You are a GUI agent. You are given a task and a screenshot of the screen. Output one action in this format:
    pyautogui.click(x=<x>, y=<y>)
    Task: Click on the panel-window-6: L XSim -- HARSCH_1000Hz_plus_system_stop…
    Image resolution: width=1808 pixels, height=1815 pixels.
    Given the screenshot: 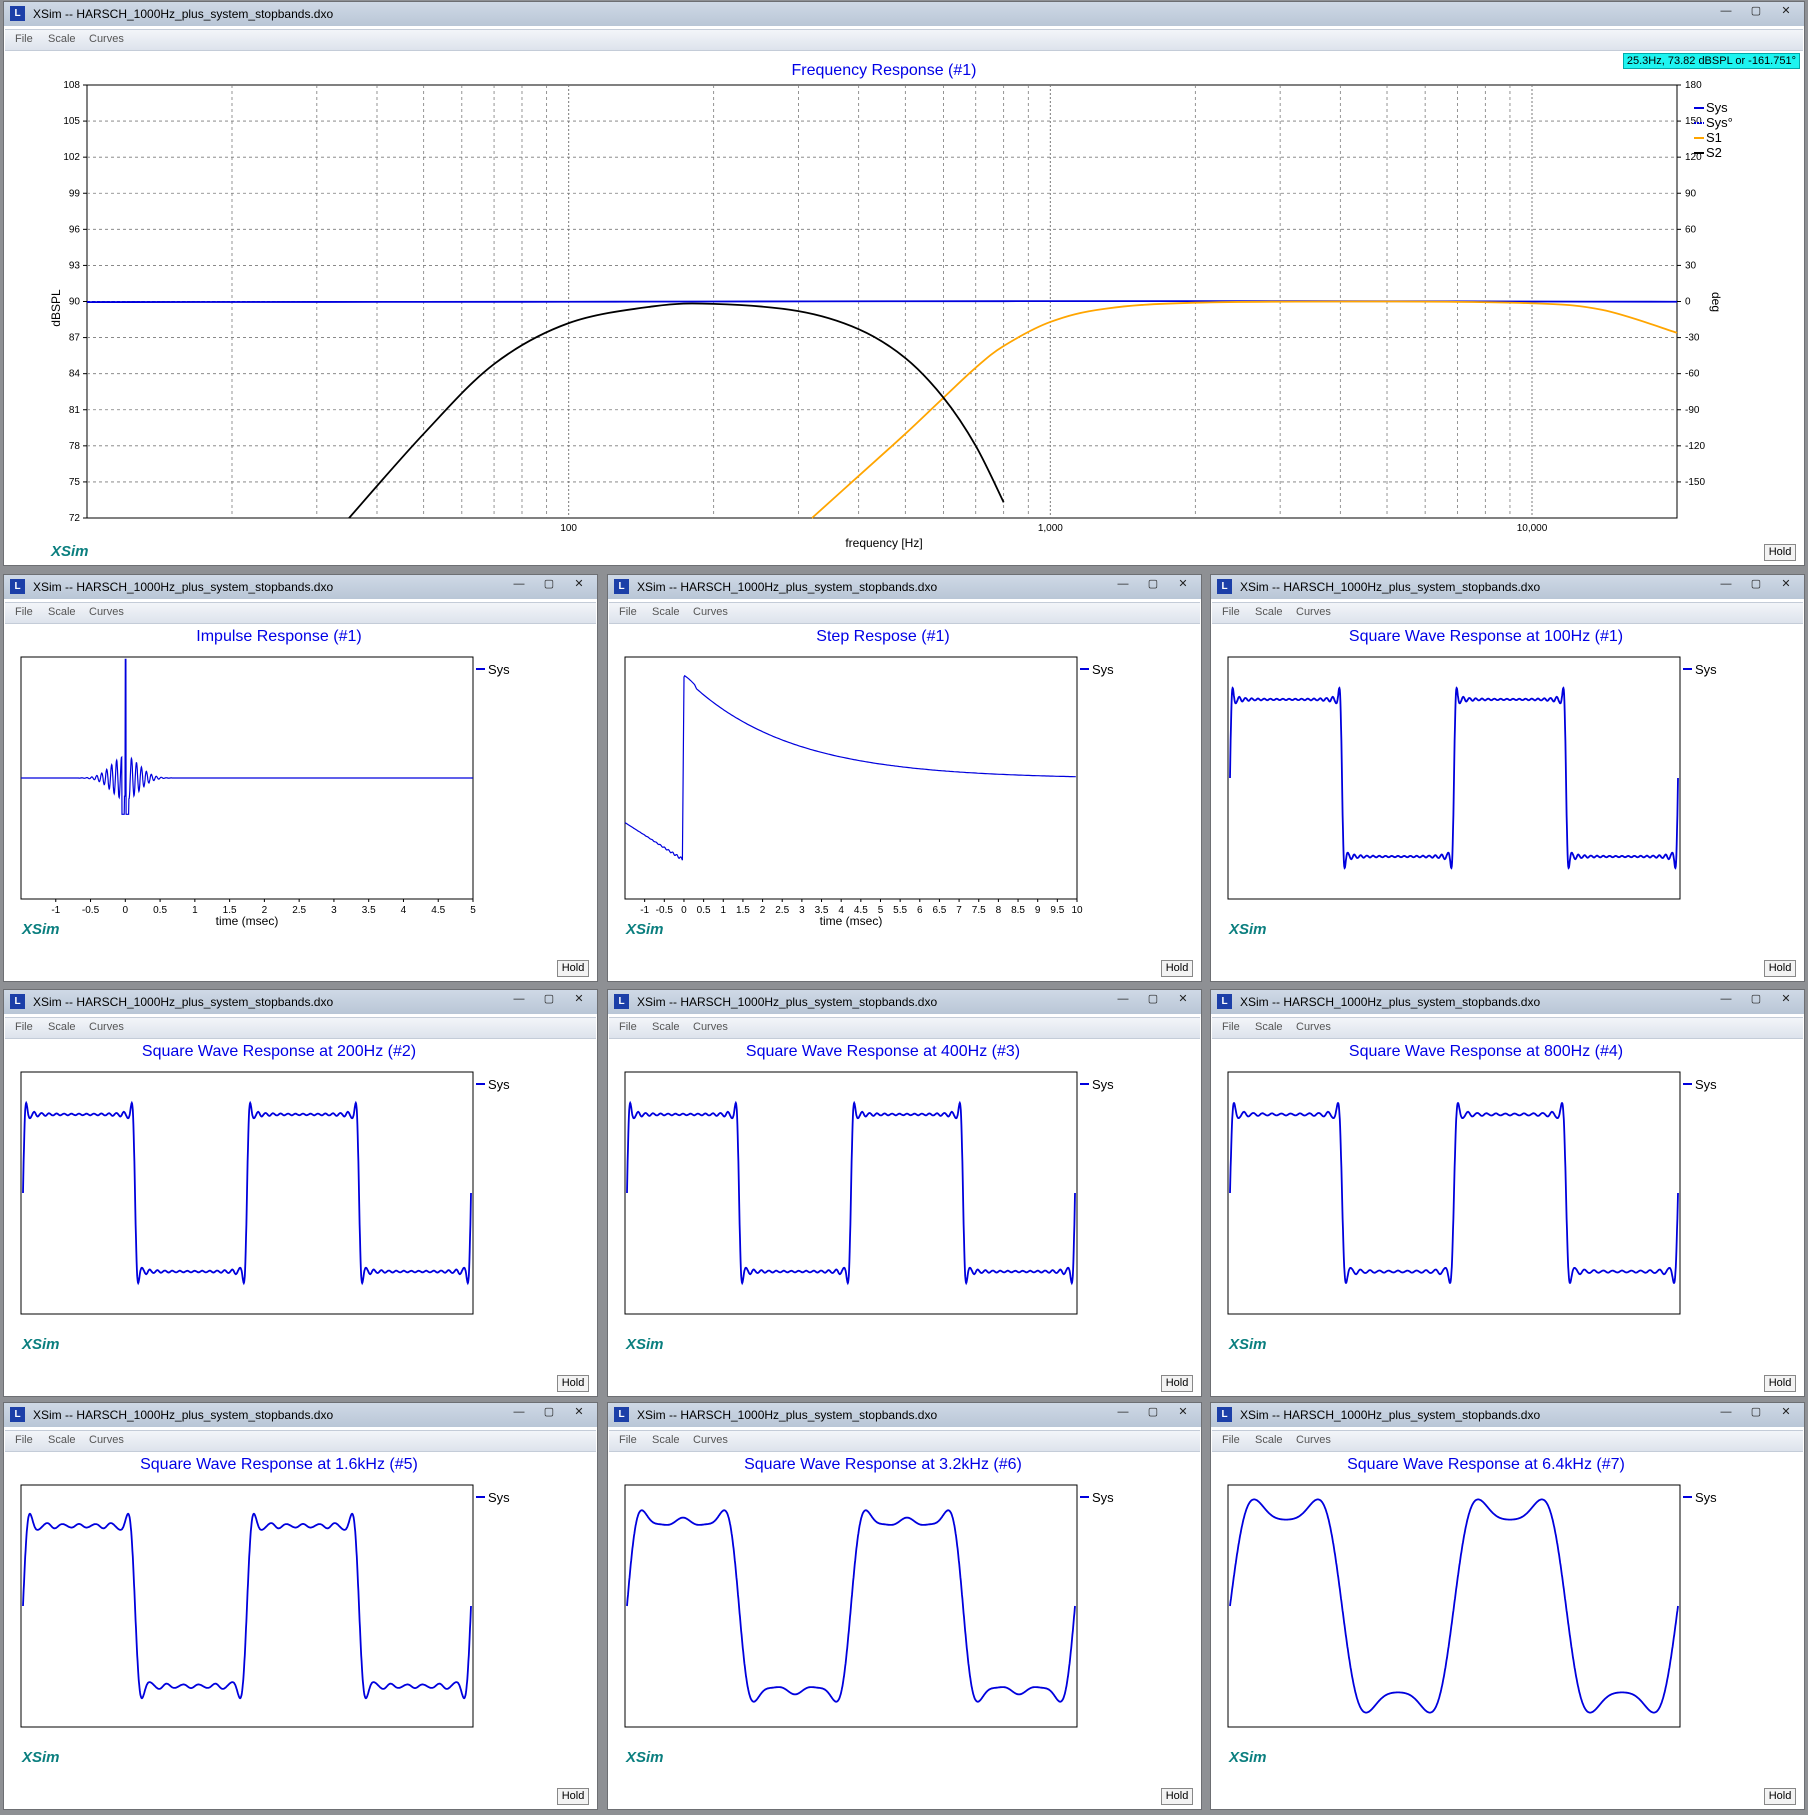 What is the action you would take?
    pyautogui.click(x=1507, y=1193)
    